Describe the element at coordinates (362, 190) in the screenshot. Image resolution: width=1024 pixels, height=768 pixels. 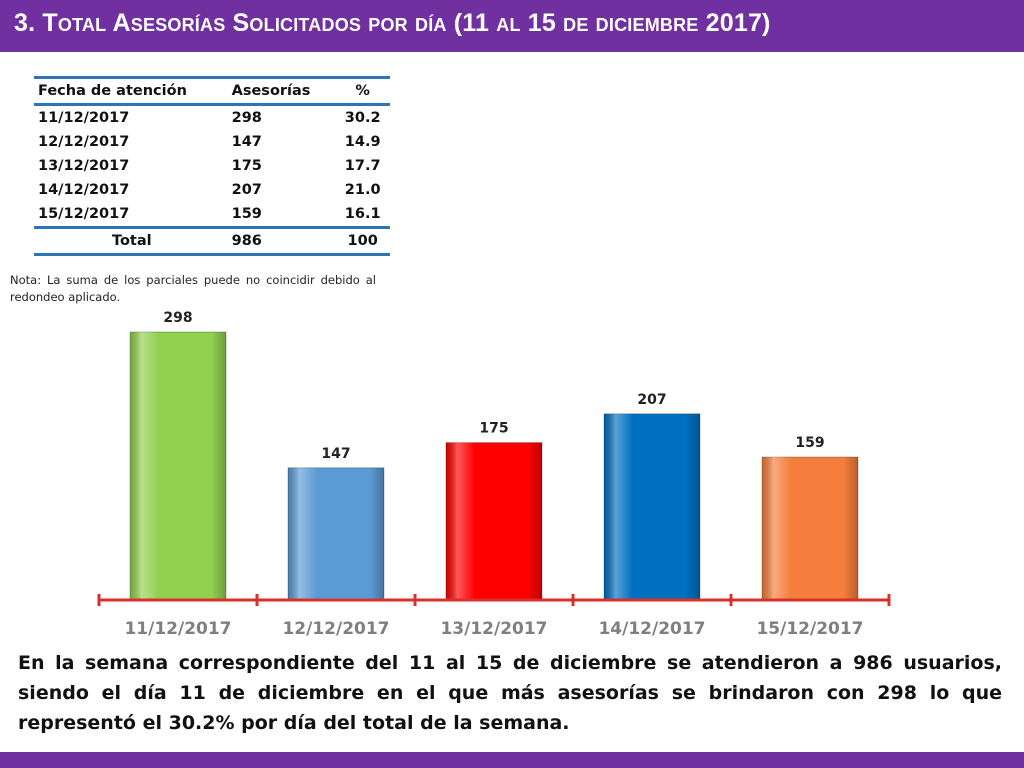
I see `cell-percent: 21.0` at that location.